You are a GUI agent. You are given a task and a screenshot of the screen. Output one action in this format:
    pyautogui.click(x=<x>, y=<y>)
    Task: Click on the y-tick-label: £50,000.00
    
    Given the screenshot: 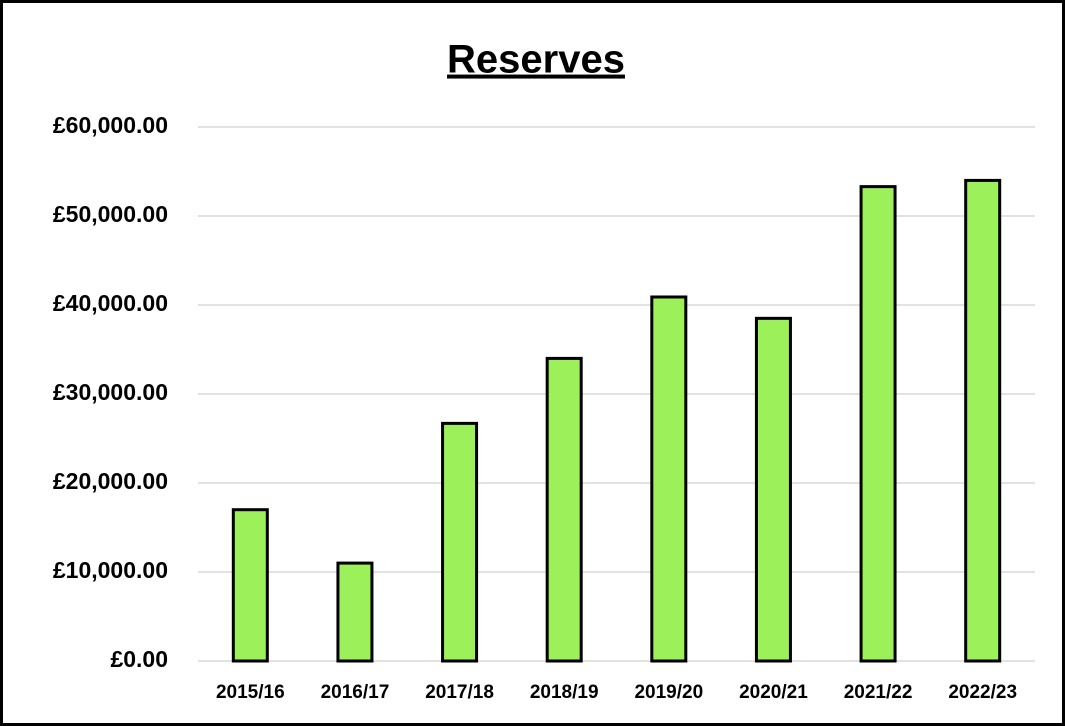 What is the action you would take?
    pyautogui.click(x=110, y=214)
    